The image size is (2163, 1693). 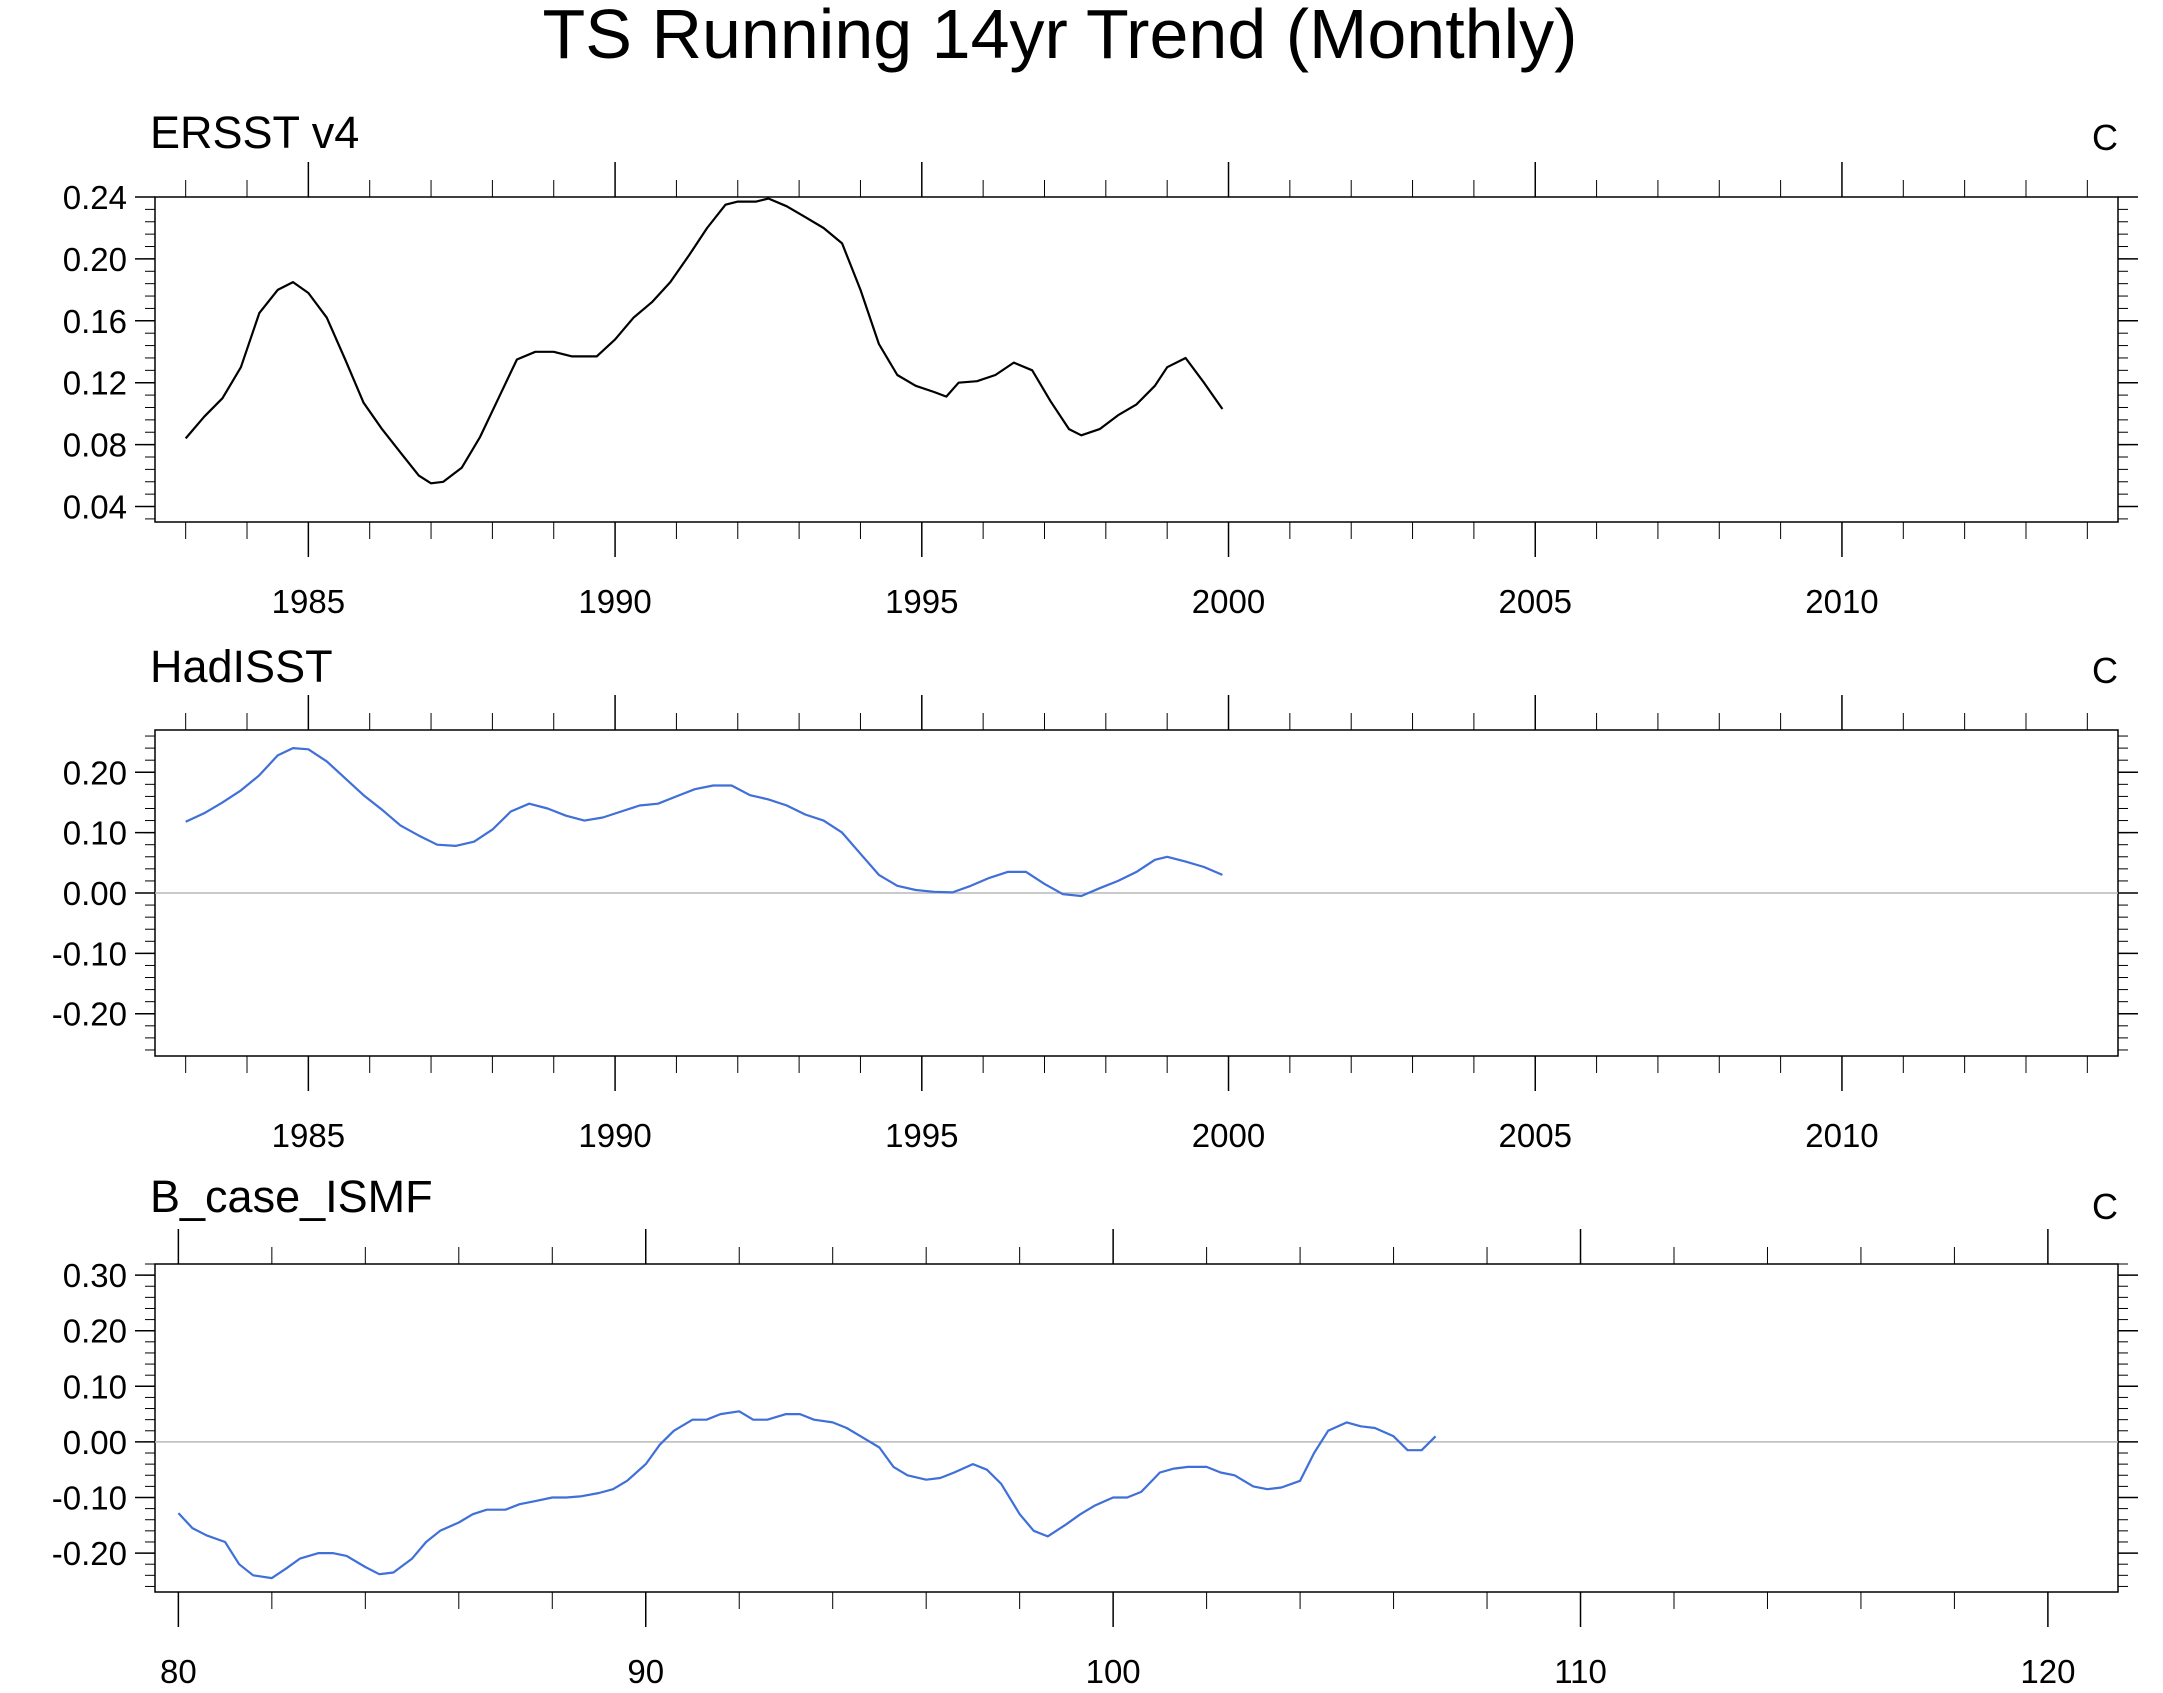 What do you see at coordinates (2047, 1671) in the screenshot?
I see `x-tick-label: 120` at bounding box center [2047, 1671].